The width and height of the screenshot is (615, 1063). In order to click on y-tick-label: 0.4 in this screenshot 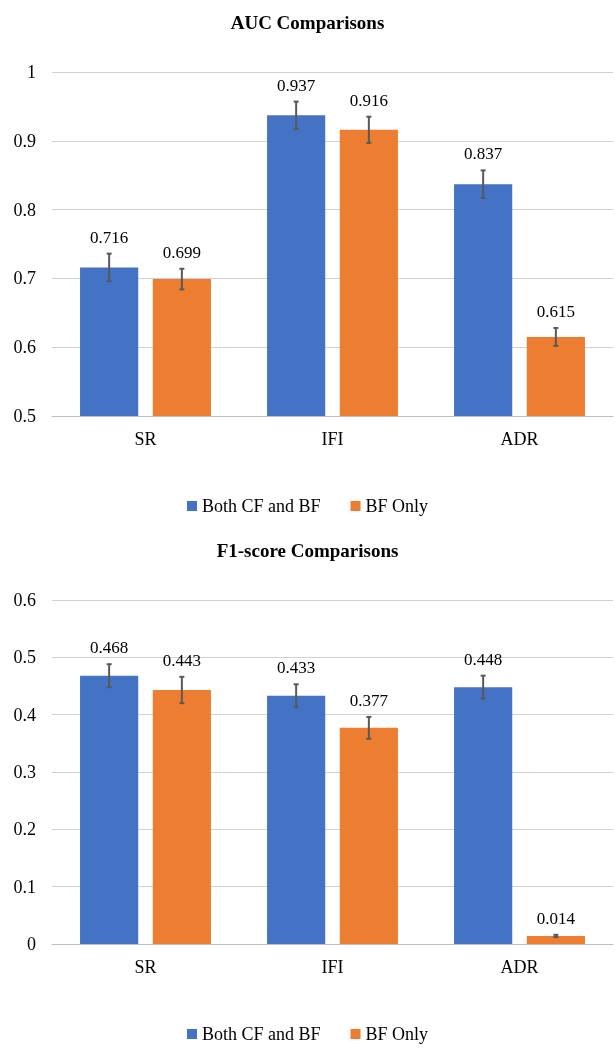, I will do `click(24, 714)`.